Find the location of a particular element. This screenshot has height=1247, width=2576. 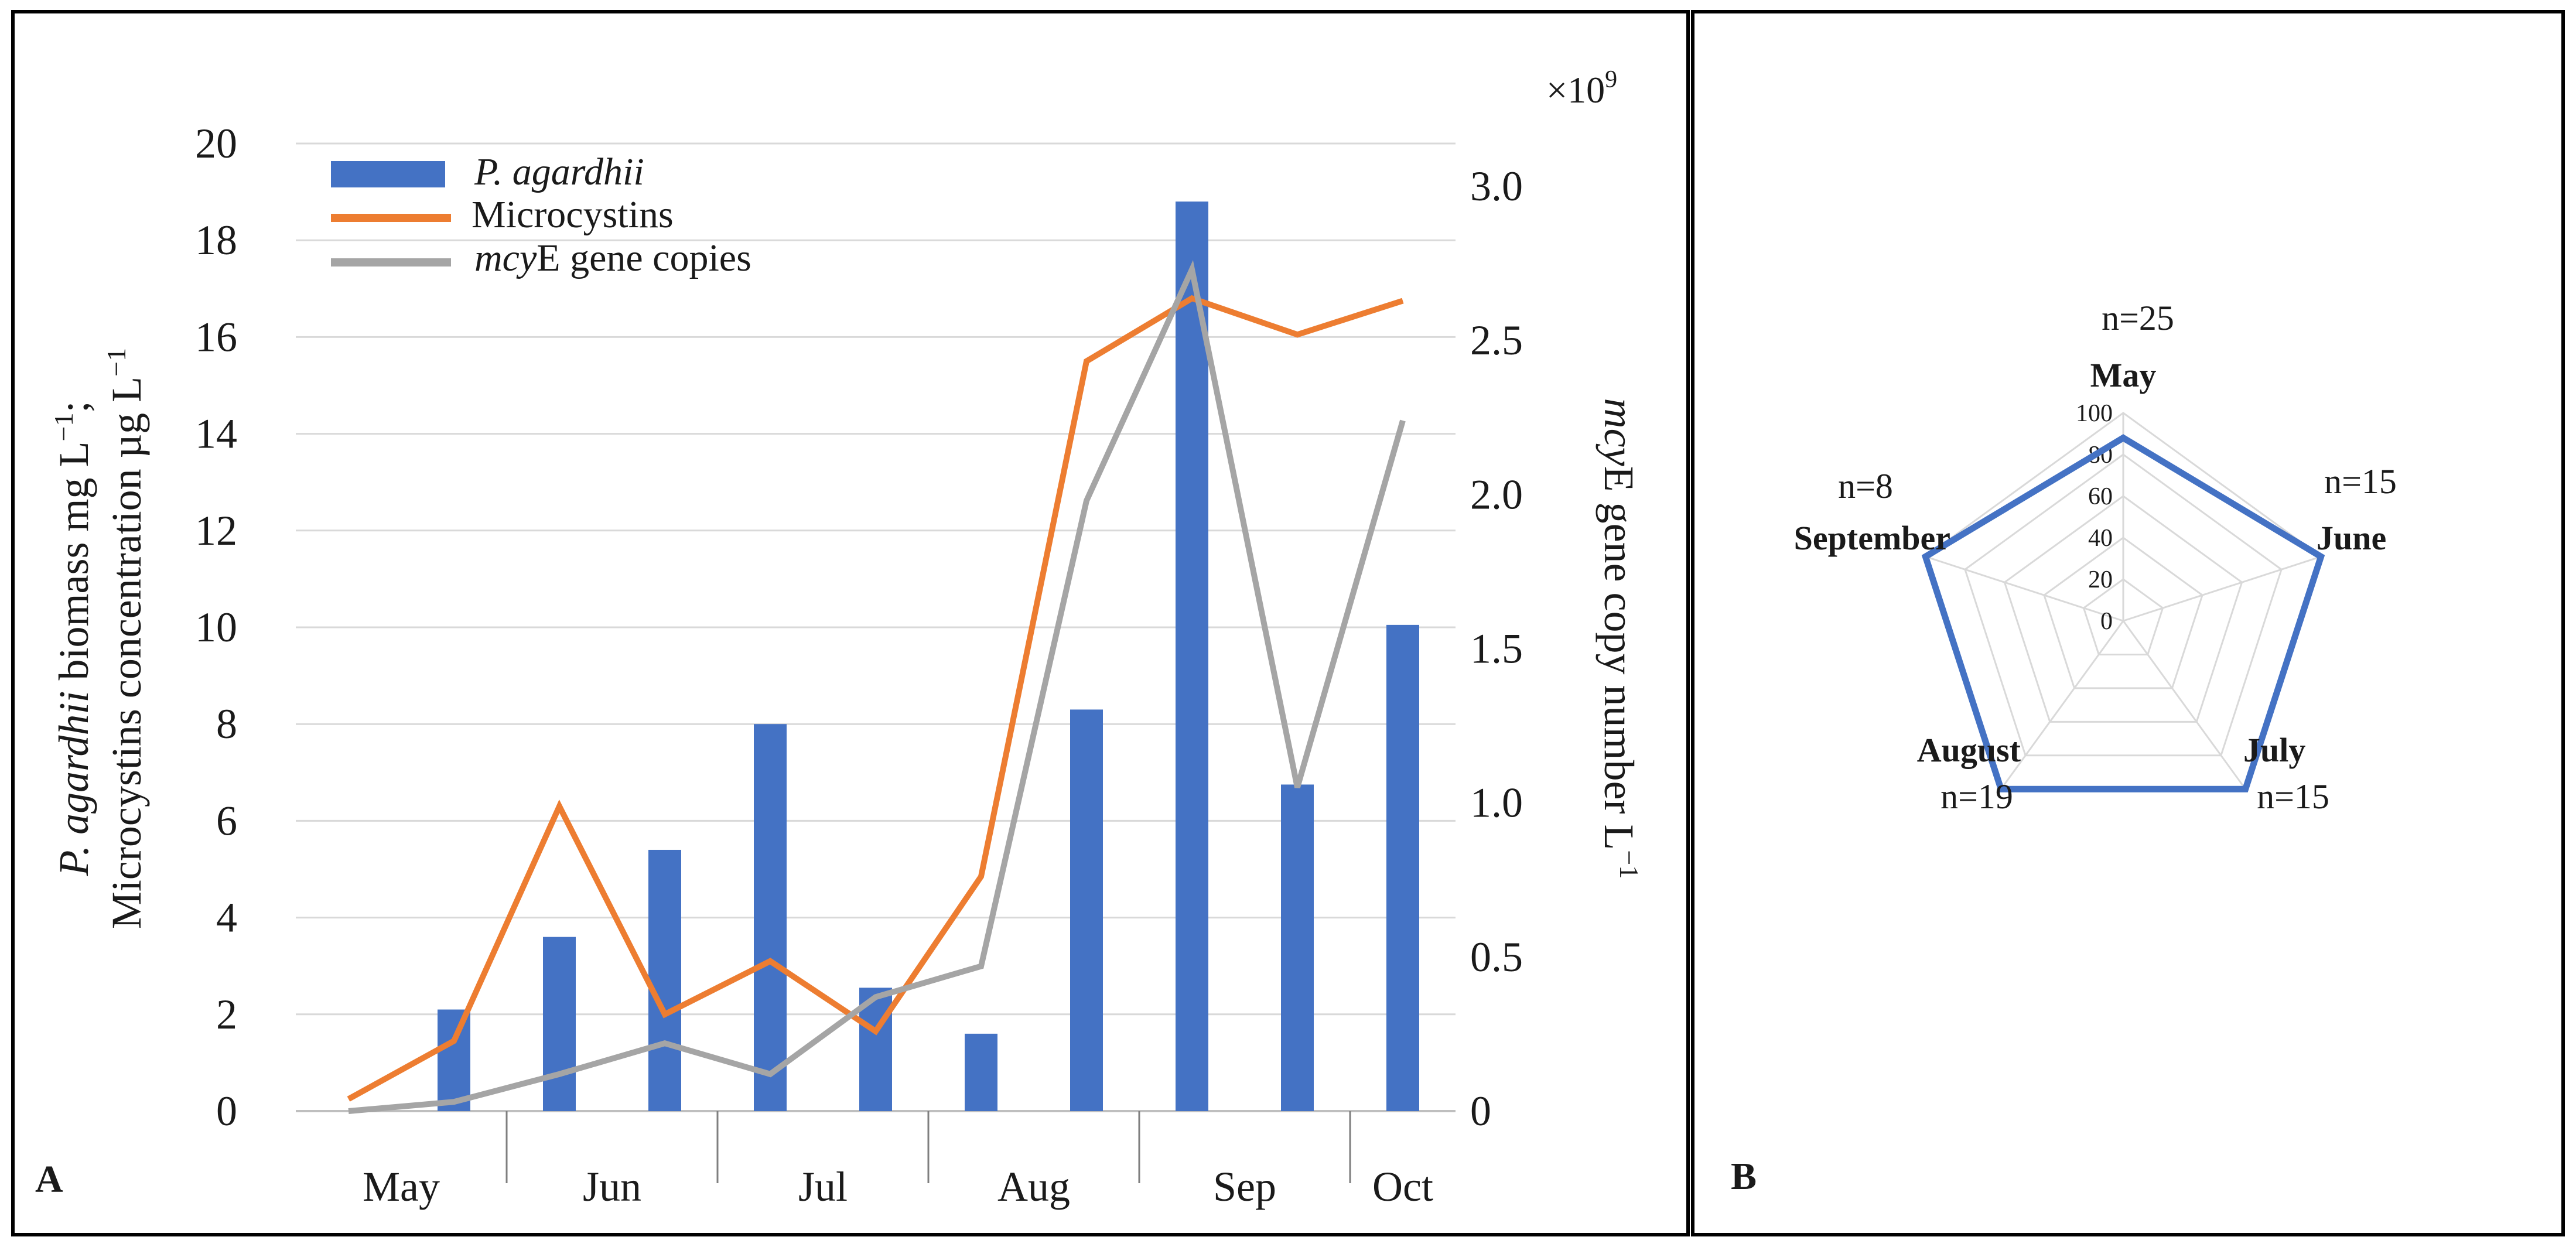

x-axis-categories: May Jun Jul Aug Sep Oct is located at coordinates (898, 1160).